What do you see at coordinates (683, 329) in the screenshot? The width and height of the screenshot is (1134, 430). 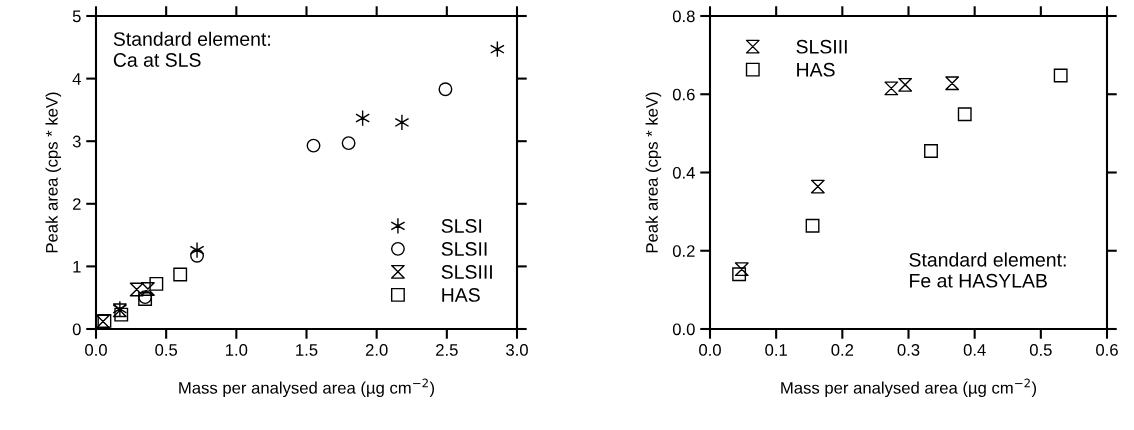 I see `y-tick-label: 0.0` at bounding box center [683, 329].